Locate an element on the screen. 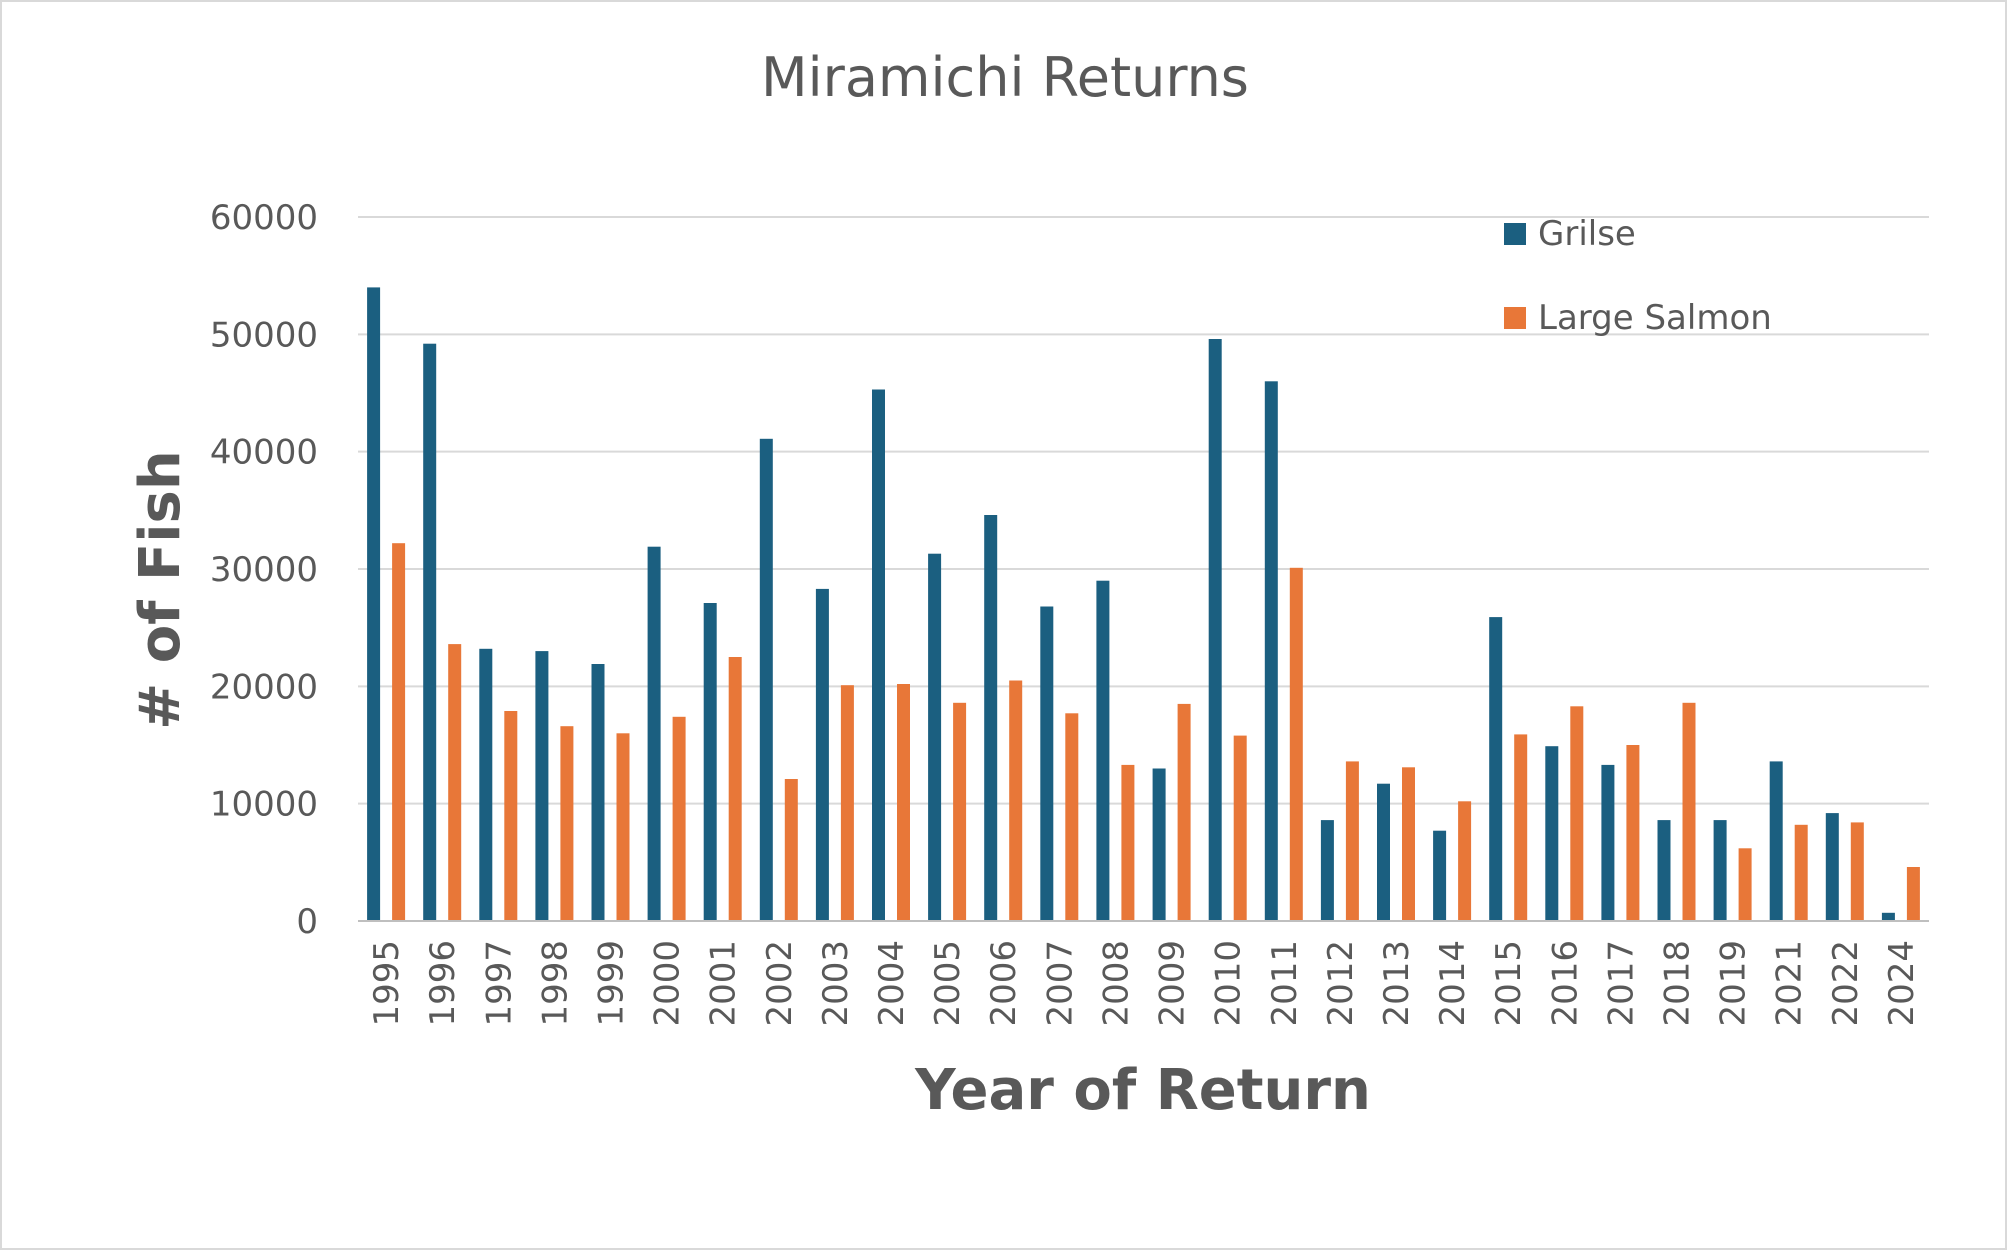  bar-large-salmon-1998 is located at coordinates (567, 823).